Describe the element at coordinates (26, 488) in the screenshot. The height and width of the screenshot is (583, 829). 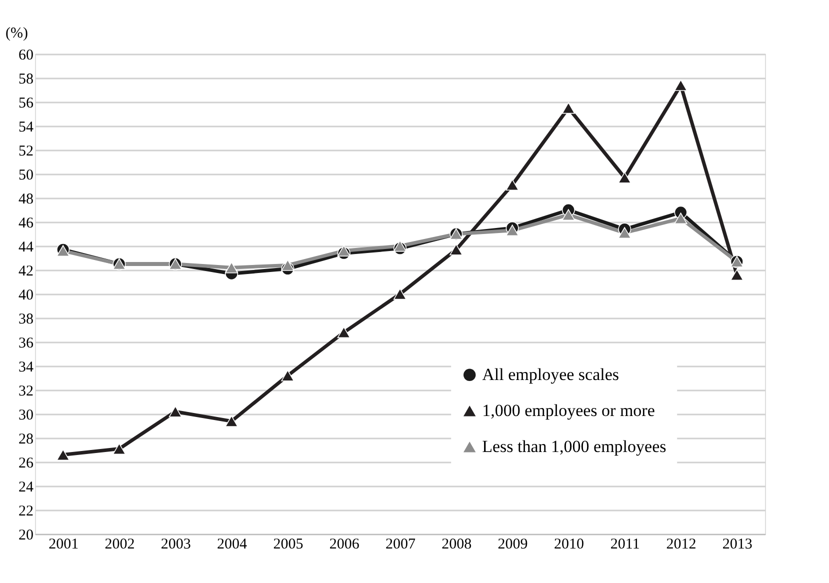
I see `y-tick-label: 24` at that location.